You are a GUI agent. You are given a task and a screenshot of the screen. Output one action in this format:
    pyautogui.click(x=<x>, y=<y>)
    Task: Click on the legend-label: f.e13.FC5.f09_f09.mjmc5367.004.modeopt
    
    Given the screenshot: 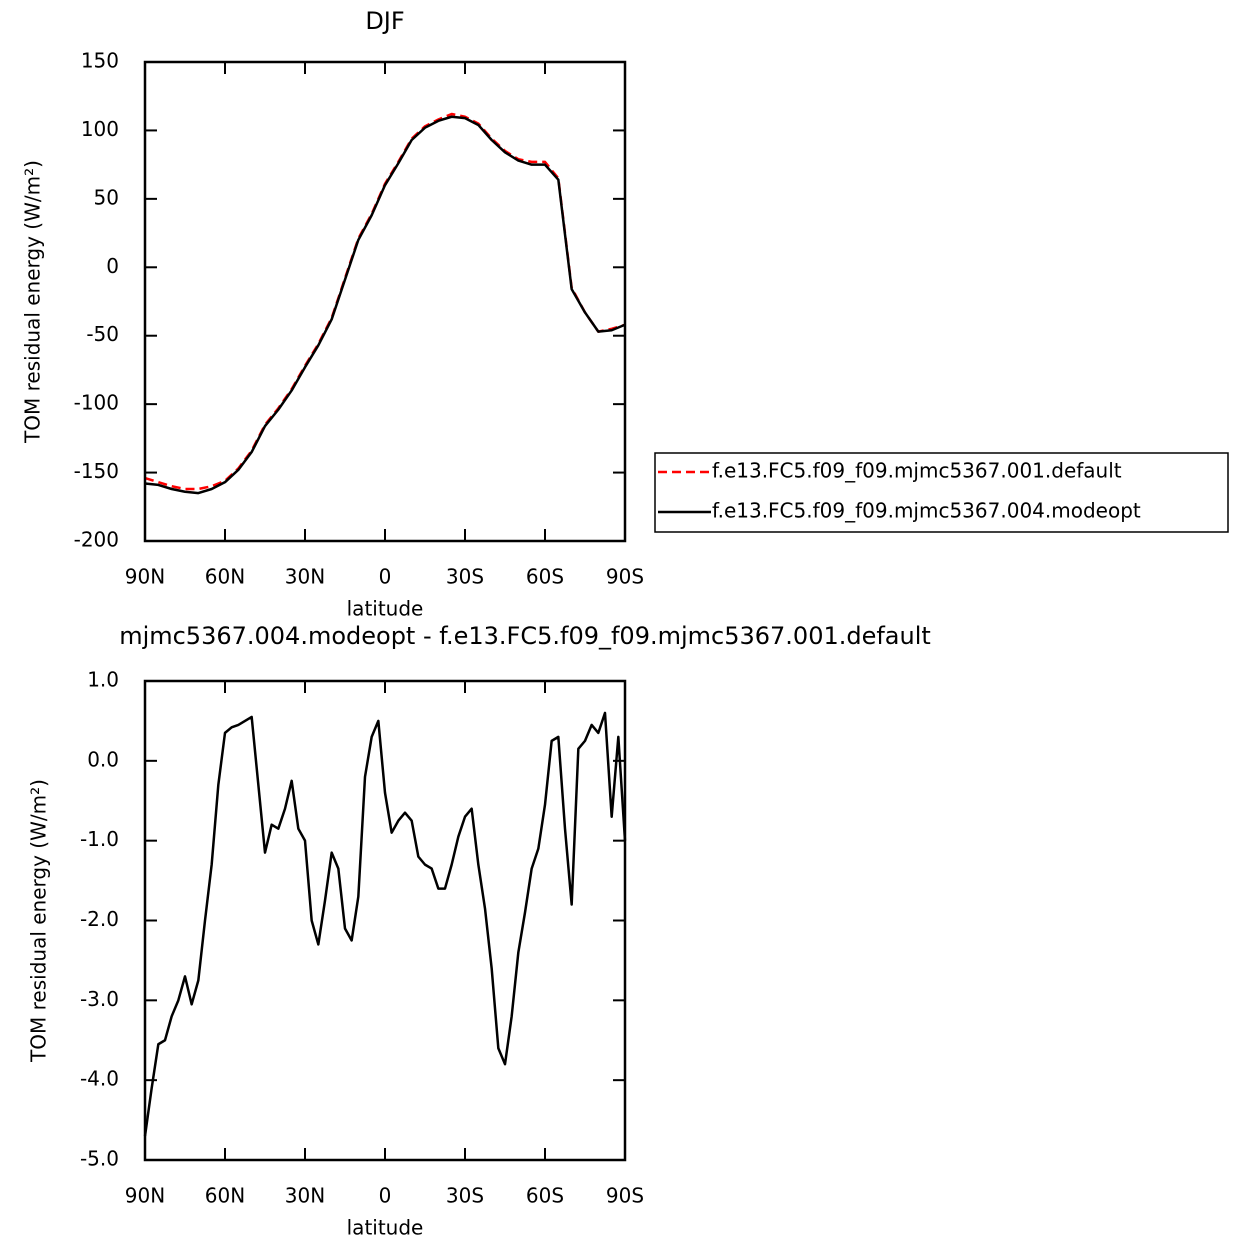 What is the action you would take?
    pyautogui.click(x=926, y=511)
    